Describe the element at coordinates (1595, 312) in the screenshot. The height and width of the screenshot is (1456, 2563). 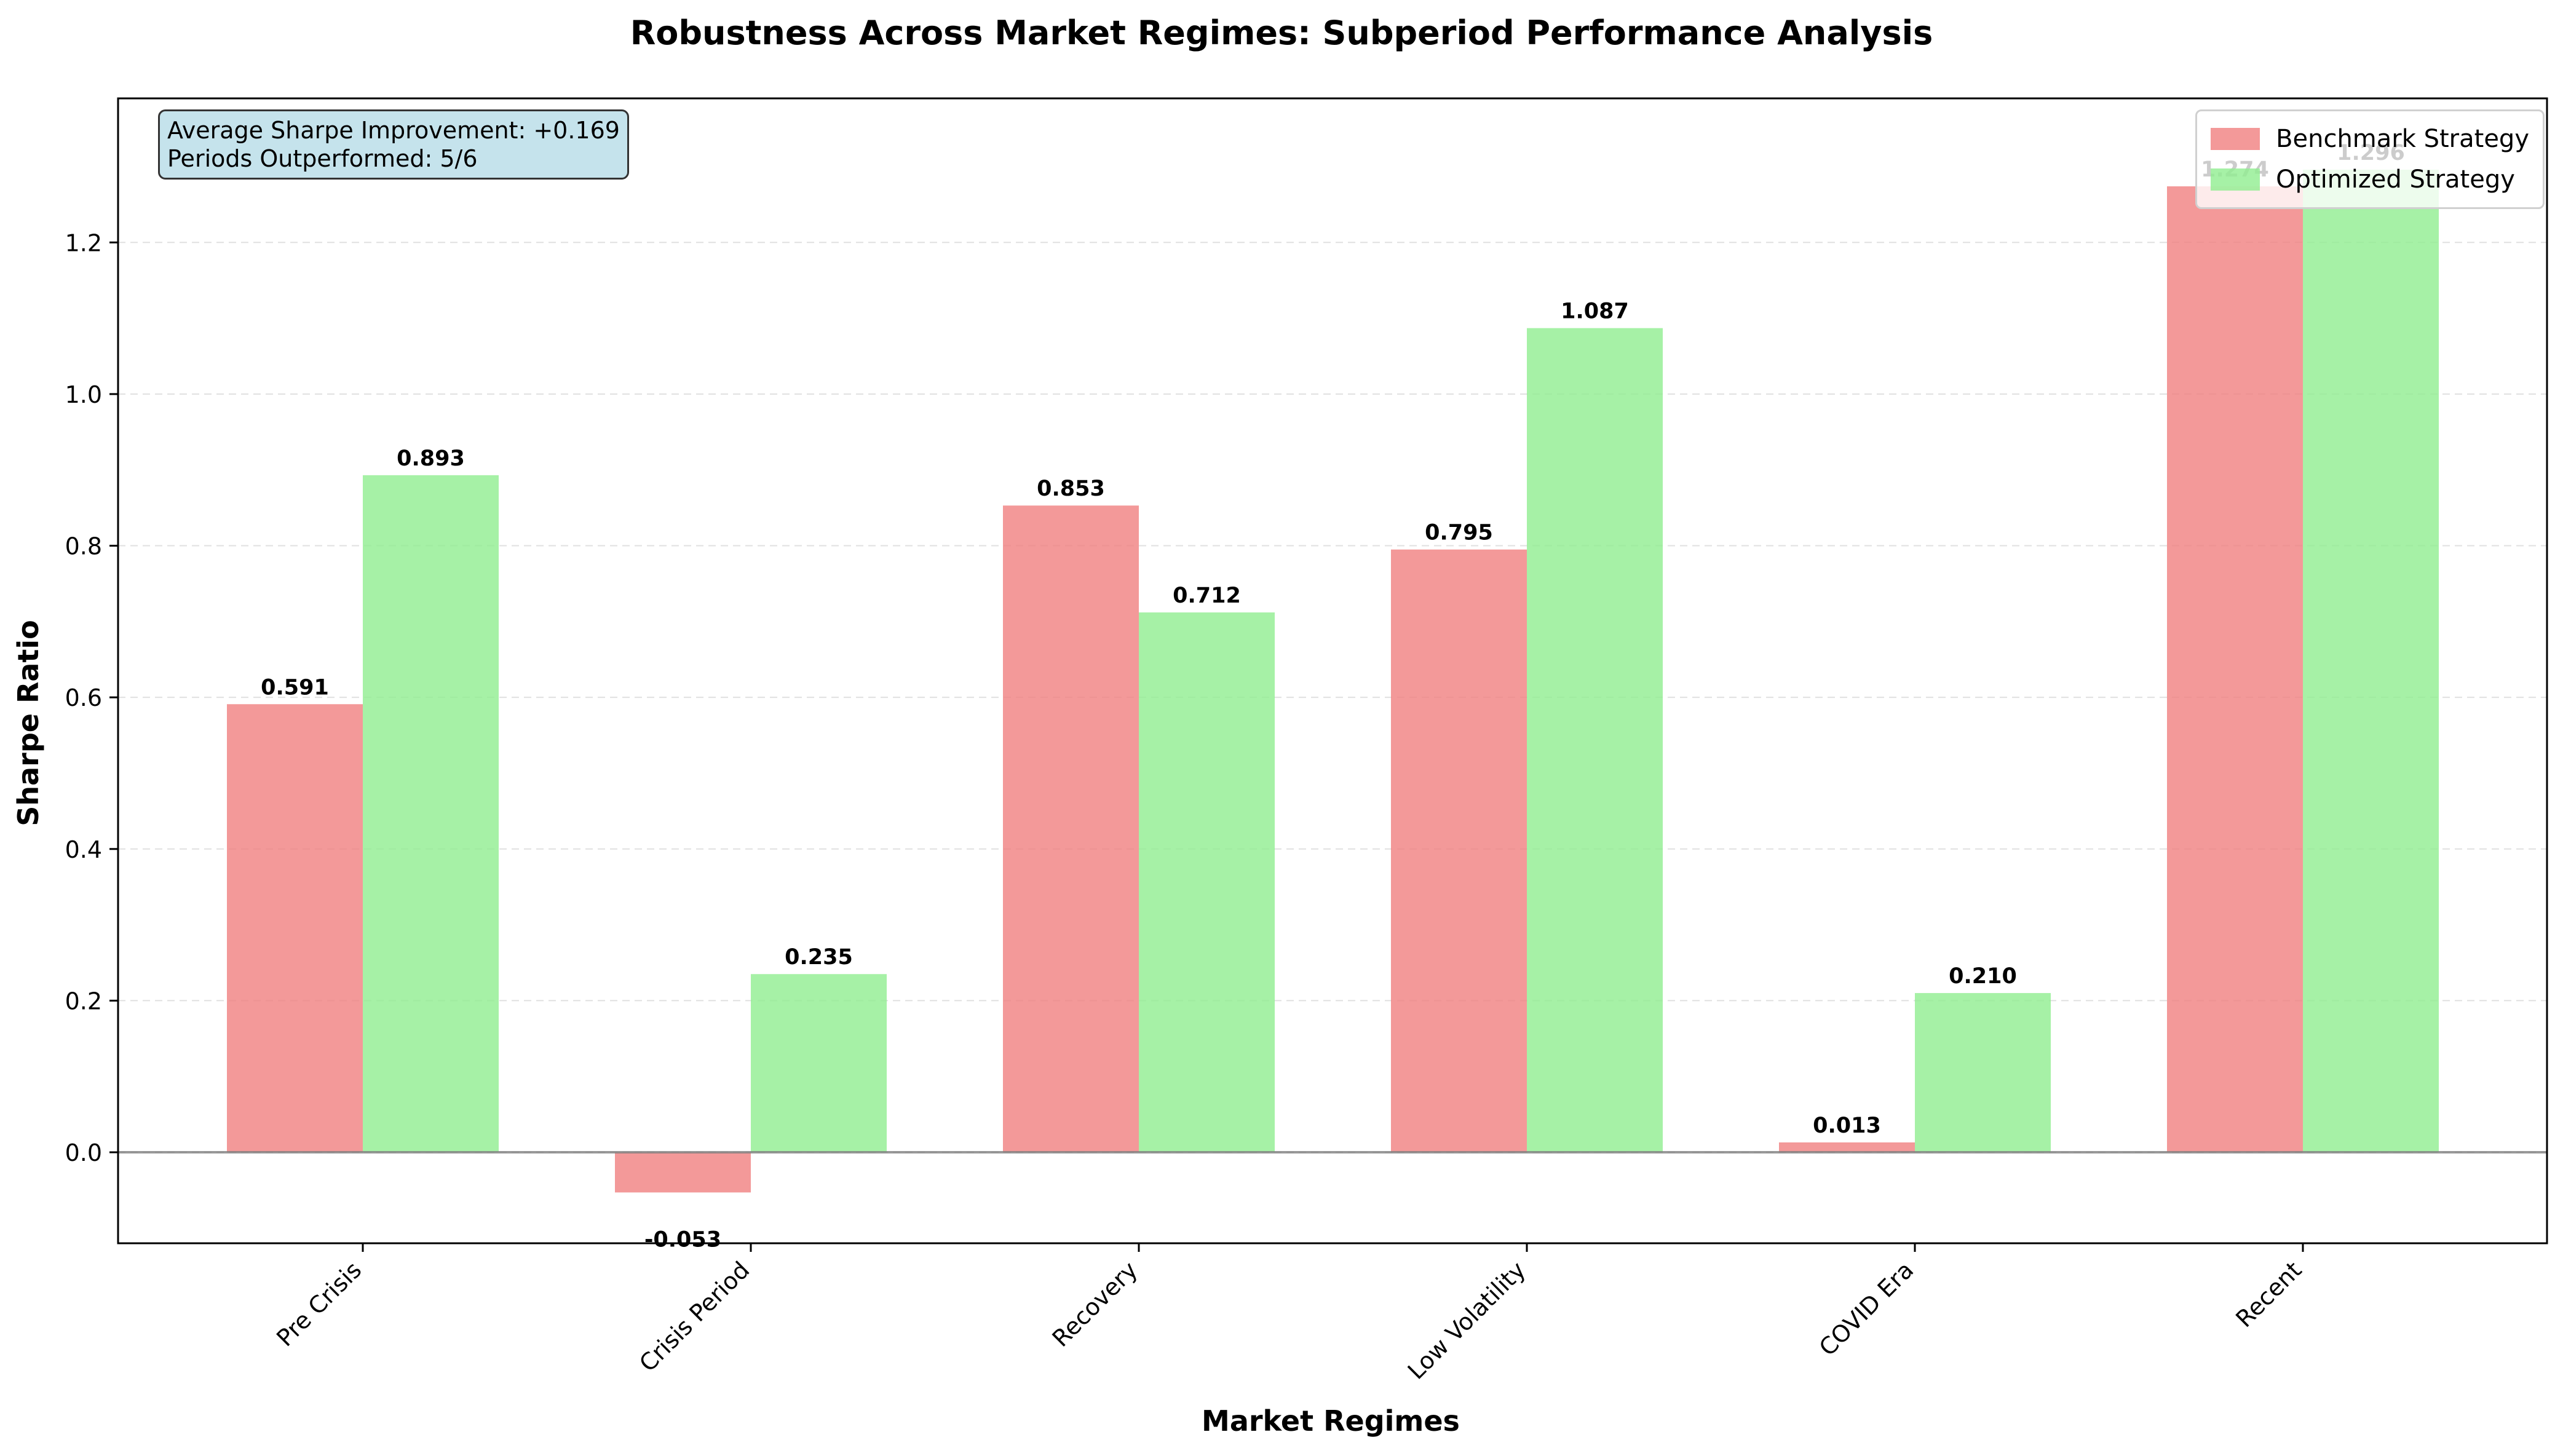
I see `optimized-data-label-4: 1.087` at that location.